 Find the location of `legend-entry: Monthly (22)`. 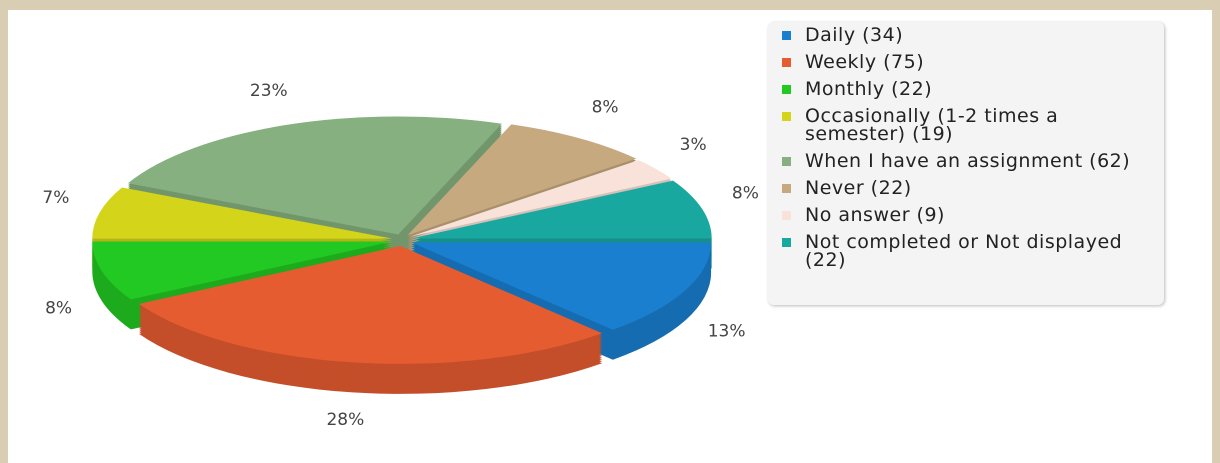

legend-entry: Monthly (22) is located at coordinates (968, 89).